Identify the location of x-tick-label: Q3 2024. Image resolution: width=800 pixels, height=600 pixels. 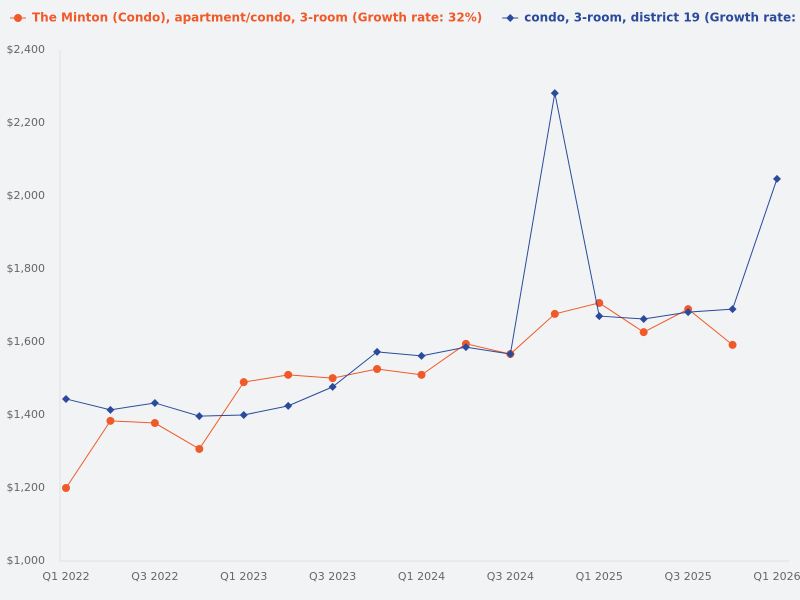
(510, 576).